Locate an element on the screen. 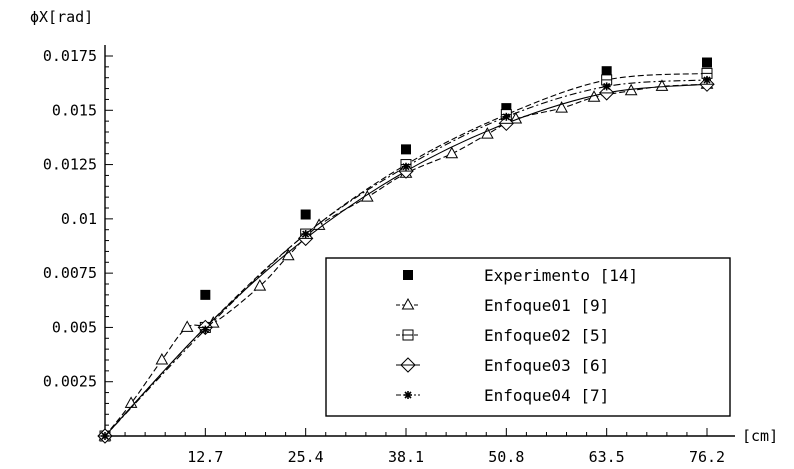 The height and width of the screenshot is (469, 794). y-tick-label: 0.015 is located at coordinates (74, 110).